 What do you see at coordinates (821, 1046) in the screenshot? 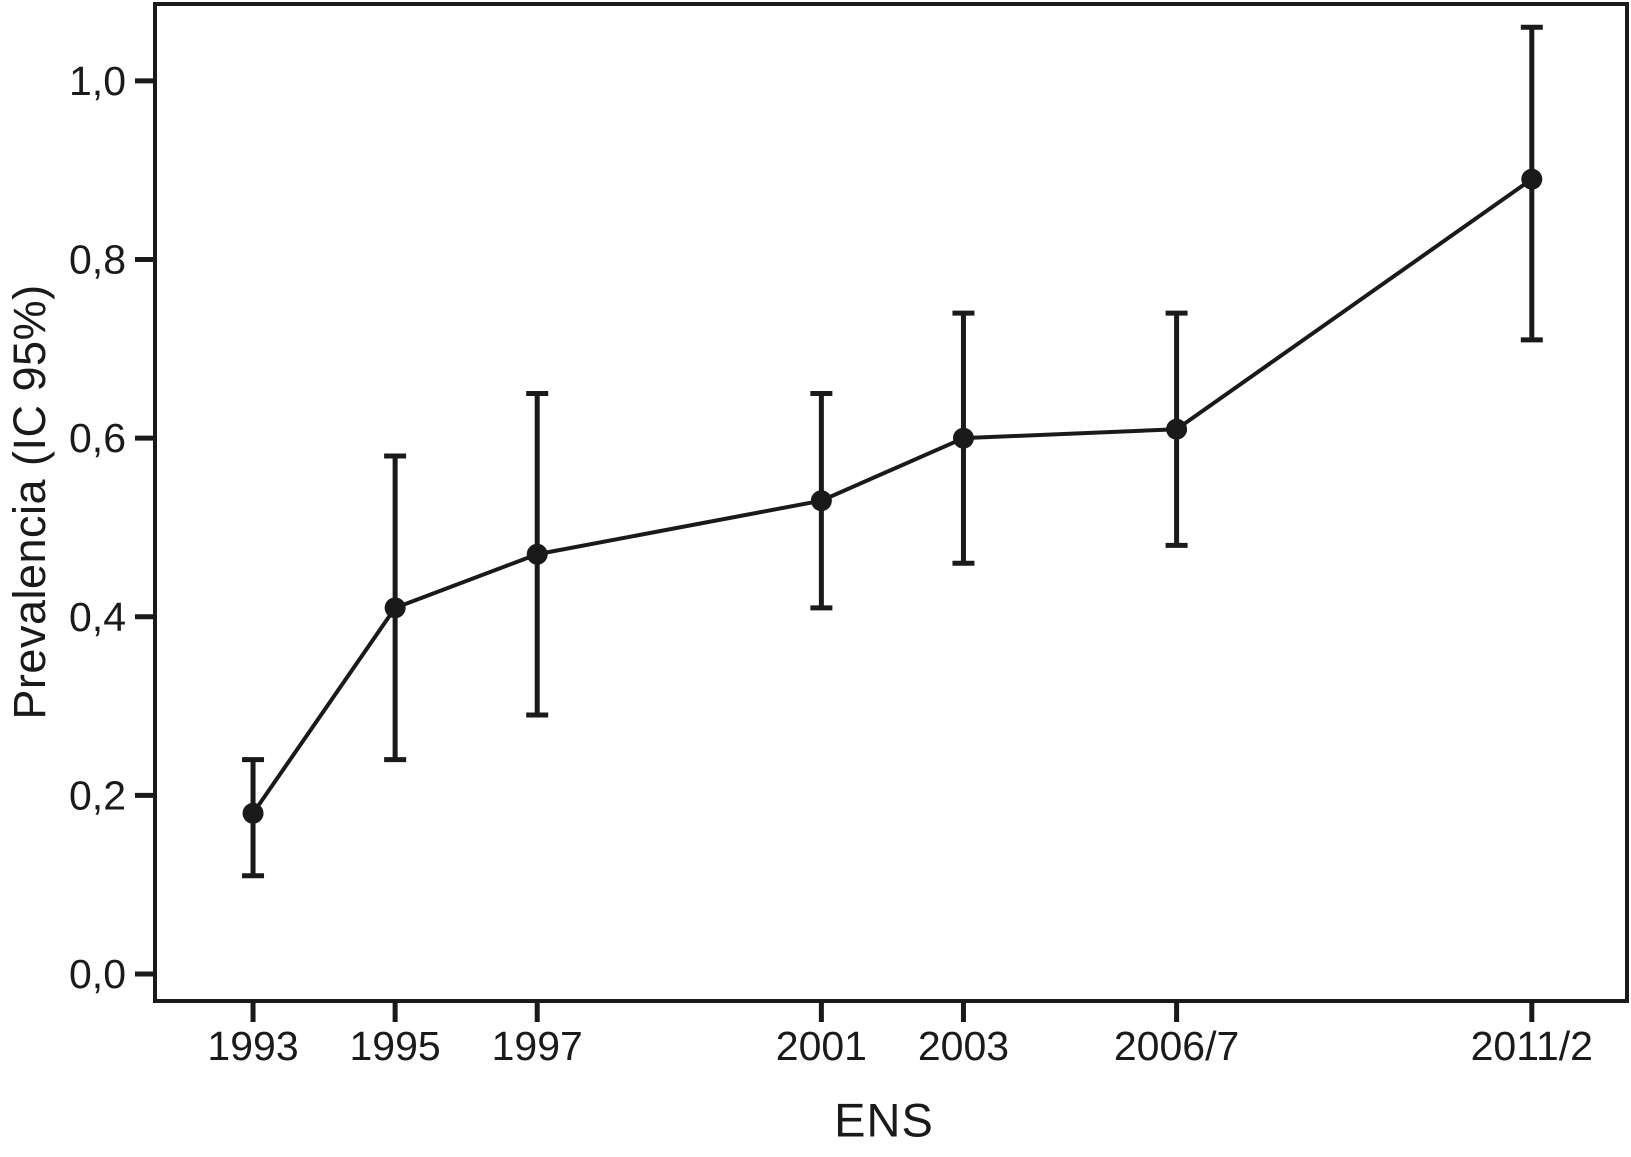
I see `x-tick-label: 2001` at bounding box center [821, 1046].